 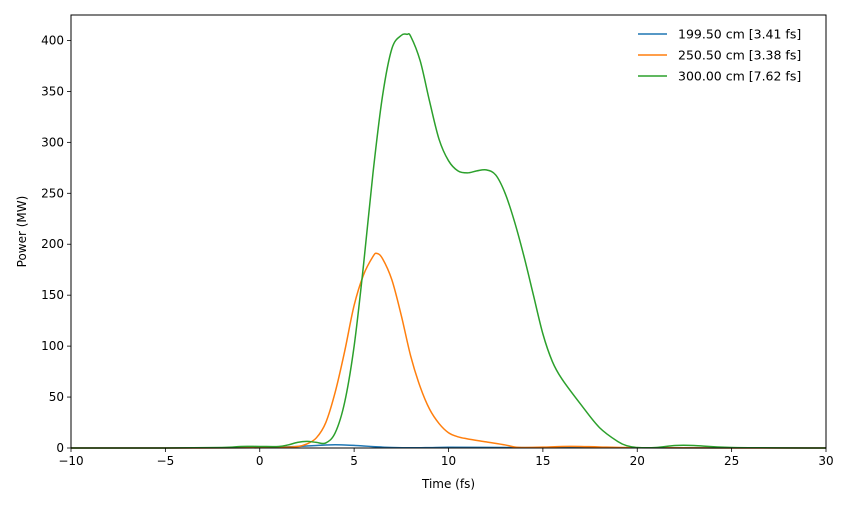 I want to click on y-tick-label: 400, so click(x=52, y=40).